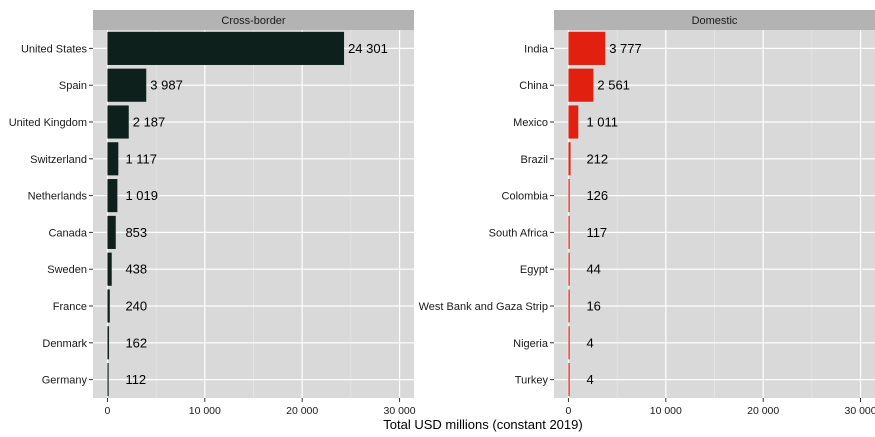 The height and width of the screenshot is (437, 875). I want to click on category-label: Sweden, so click(67, 270).